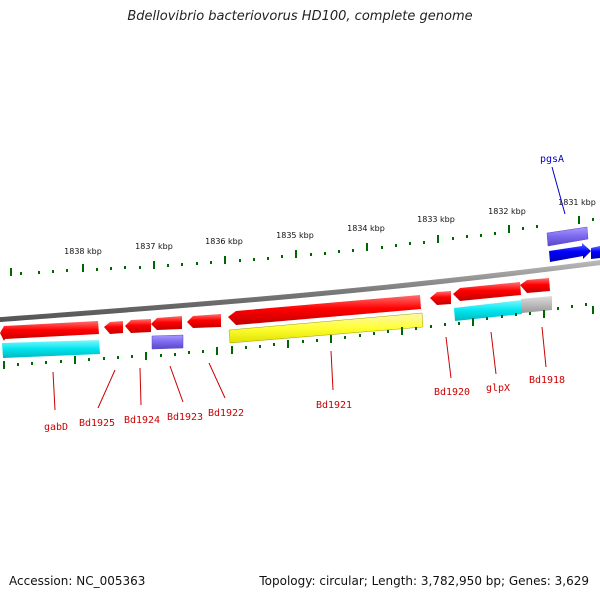 The width and height of the screenshot is (600, 600). Describe the element at coordinates (595, 252) in the screenshot. I see `gene-arrow-partial` at that location.